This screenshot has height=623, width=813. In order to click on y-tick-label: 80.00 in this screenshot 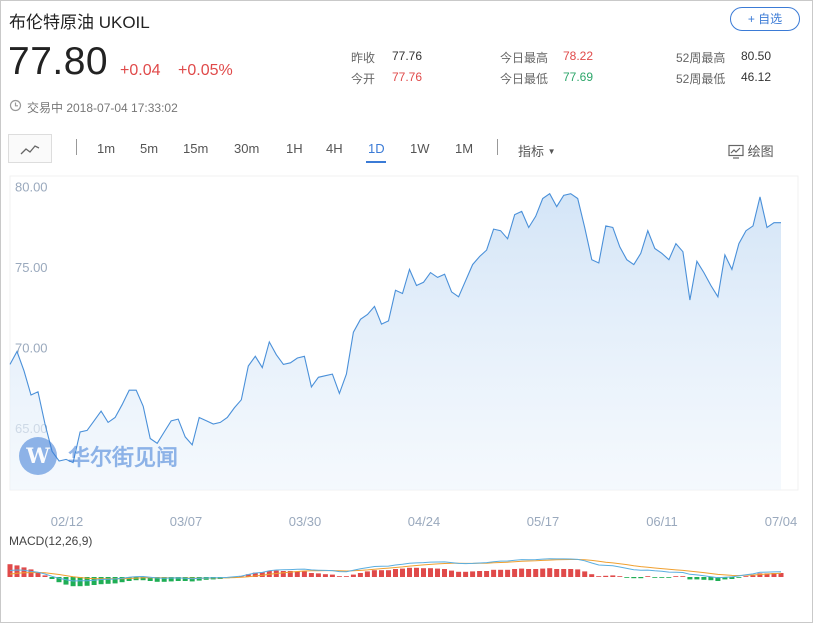, I will do `click(31, 186)`.